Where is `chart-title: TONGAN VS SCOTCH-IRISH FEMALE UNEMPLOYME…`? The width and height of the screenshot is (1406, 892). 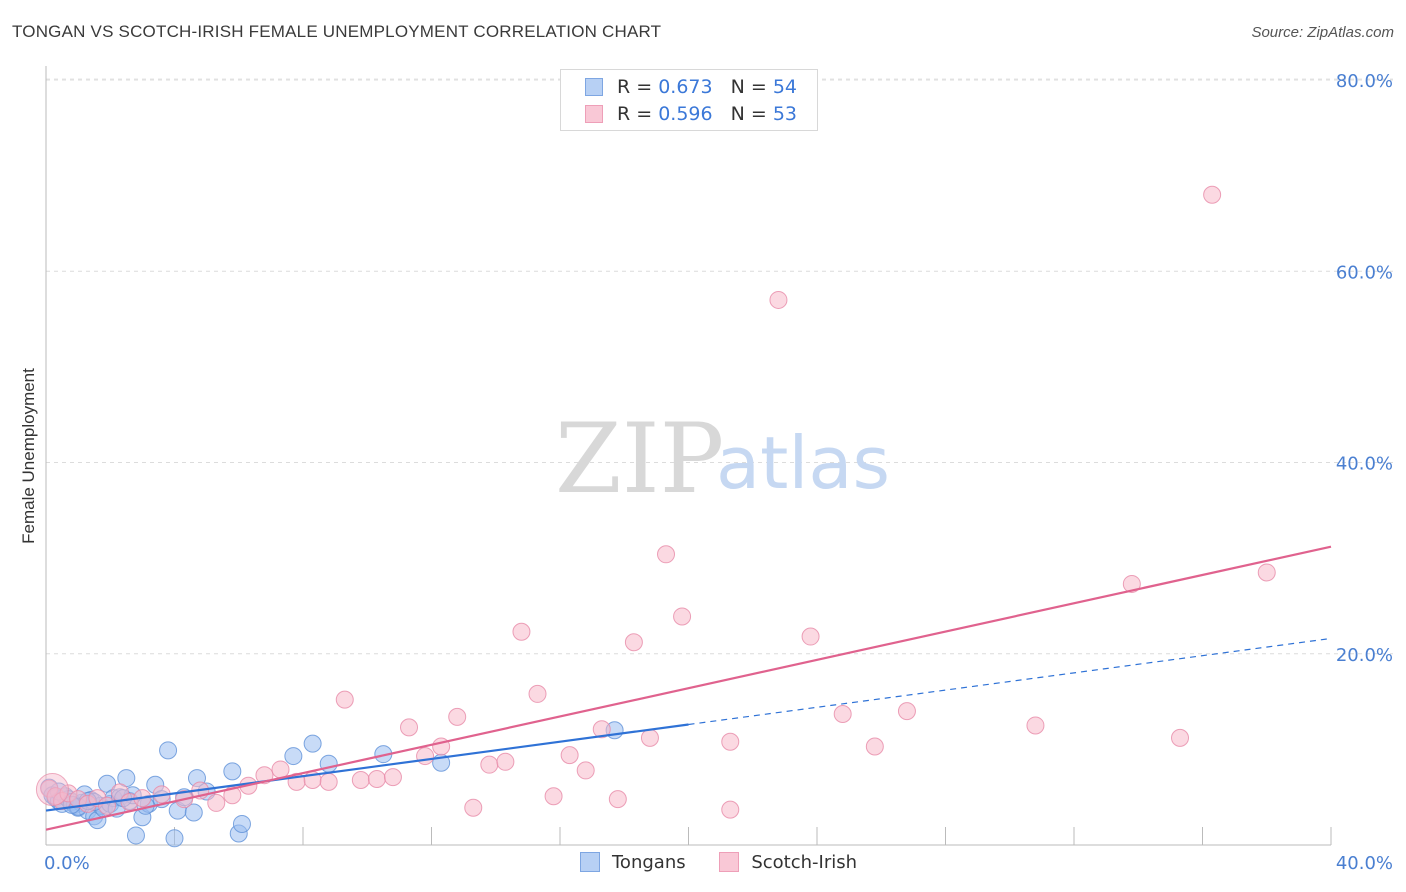
chart-title: TONGAN VS SCOTCH-IRISH FEMALE UNEMPLOYME… is located at coordinates (337, 31).